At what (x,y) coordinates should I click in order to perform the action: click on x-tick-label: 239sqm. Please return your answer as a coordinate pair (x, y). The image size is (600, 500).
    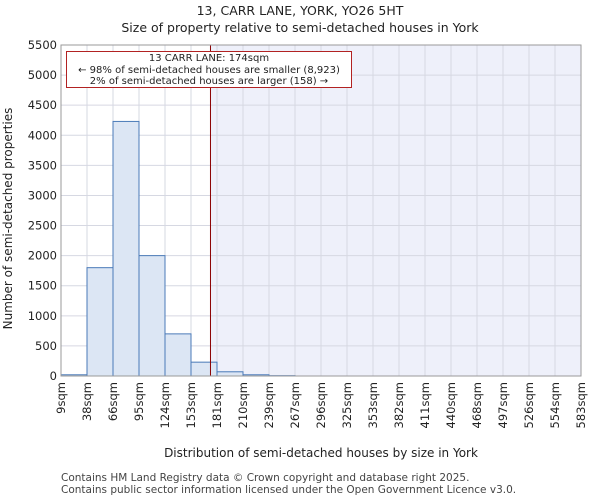
    Looking at the image, I should click on (269, 405).